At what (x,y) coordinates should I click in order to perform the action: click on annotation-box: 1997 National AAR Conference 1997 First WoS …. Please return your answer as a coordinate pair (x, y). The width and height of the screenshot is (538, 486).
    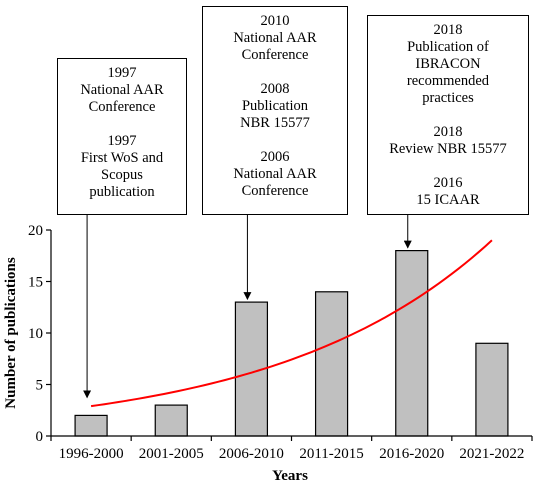
    Looking at the image, I should click on (122, 136).